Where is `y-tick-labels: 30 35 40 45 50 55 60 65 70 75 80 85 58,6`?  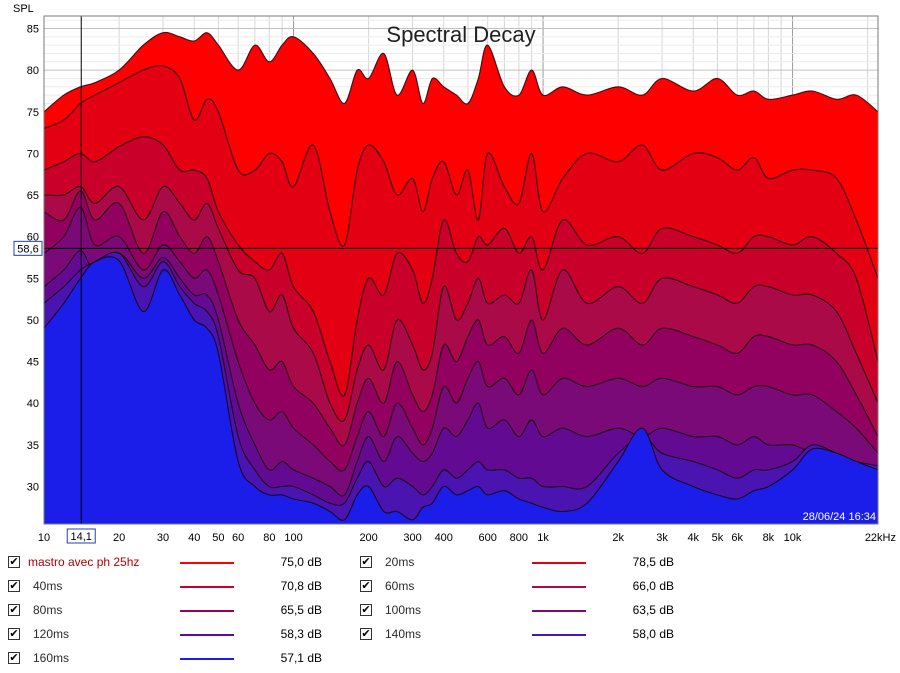 y-tick-labels: 30 35 40 45 50 55 60 65 70 75 80 85 58,6 is located at coordinates (28, 258).